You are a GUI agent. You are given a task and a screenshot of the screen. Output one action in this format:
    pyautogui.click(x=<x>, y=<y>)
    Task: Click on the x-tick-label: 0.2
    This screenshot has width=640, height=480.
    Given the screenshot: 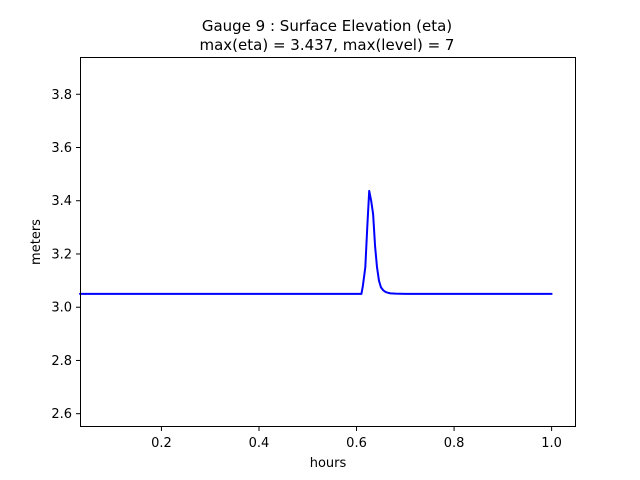 What is the action you would take?
    pyautogui.click(x=161, y=443)
    